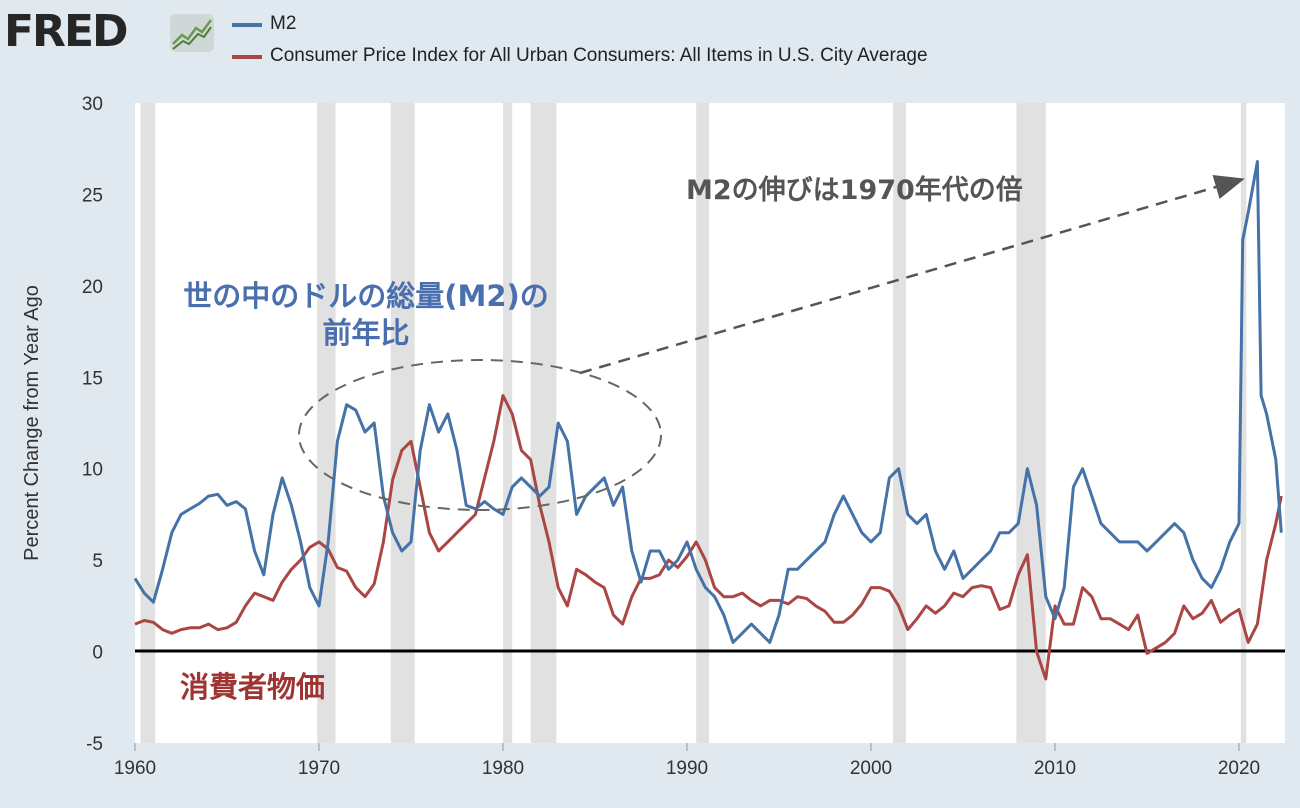 The image size is (1300, 808). What do you see at coordinates (319, 768) in the screenshot?
I see `x-tick-label: 1970` at bounding box center [319, 768].